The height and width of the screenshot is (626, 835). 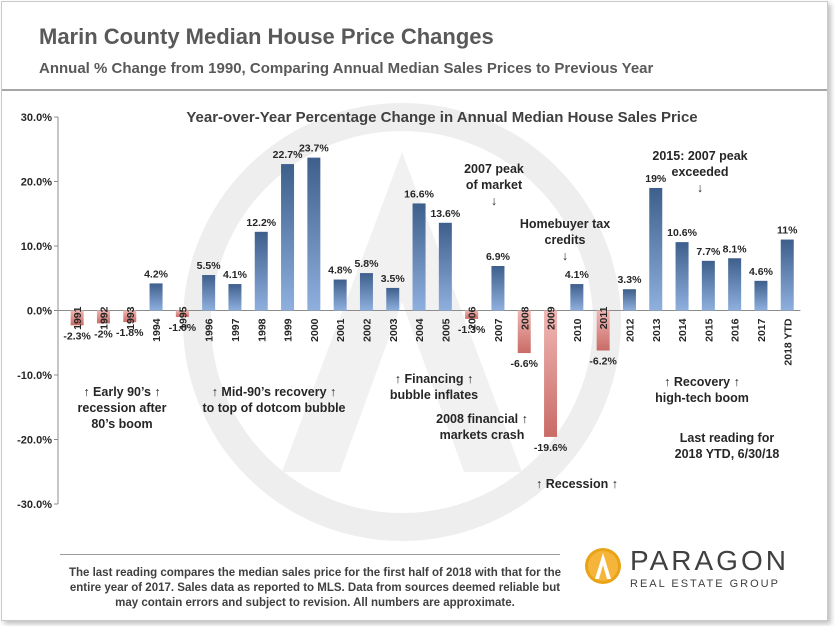 I want to click on bar-2006, so click(x=472, y=314).